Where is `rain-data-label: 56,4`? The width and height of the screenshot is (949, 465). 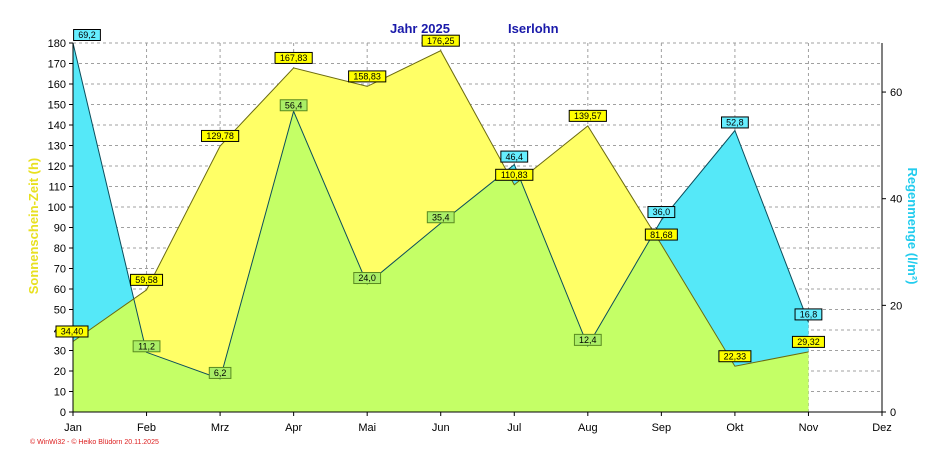
rain-data-label: 56,4 is located at coordinates (293, 105).